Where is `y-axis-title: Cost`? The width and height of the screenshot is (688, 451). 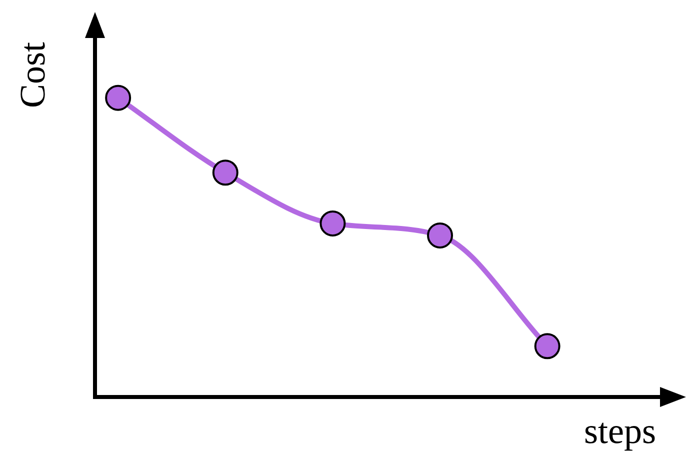
y-axis-title: Cost is located at coordinates (32, 75).